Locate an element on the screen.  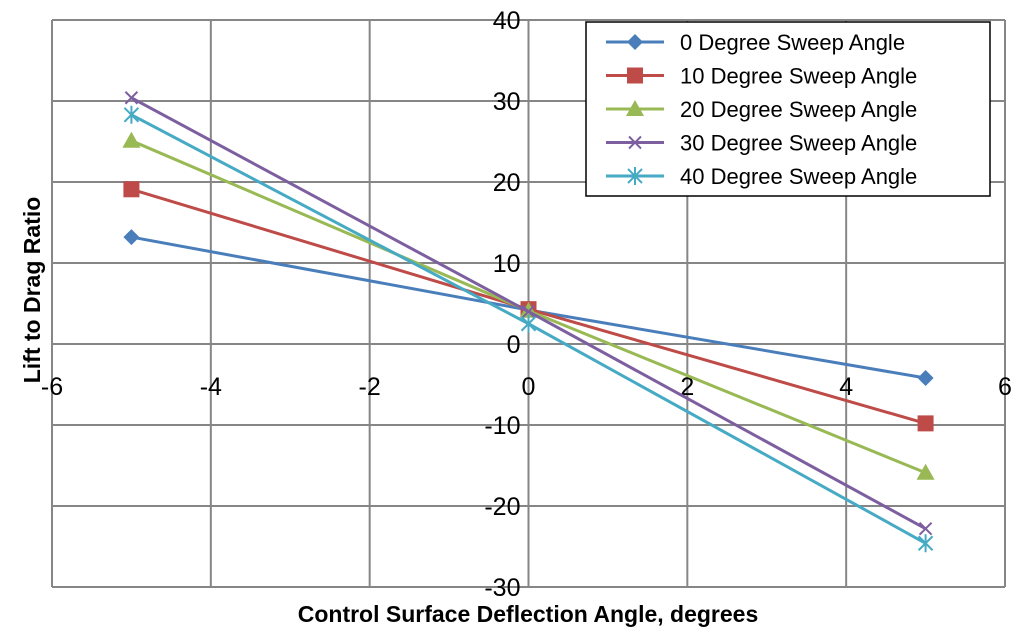
y-tick-label: -10 is located at coordinates (502, 426).